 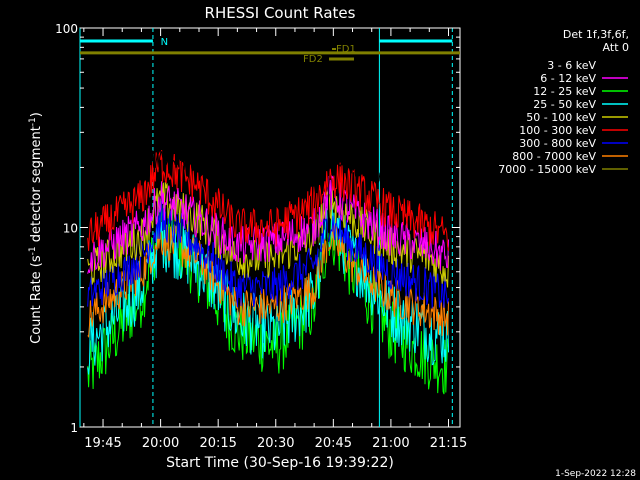 I want to click on y-axis-label-part: detector segment, so click(x=36, y=186).